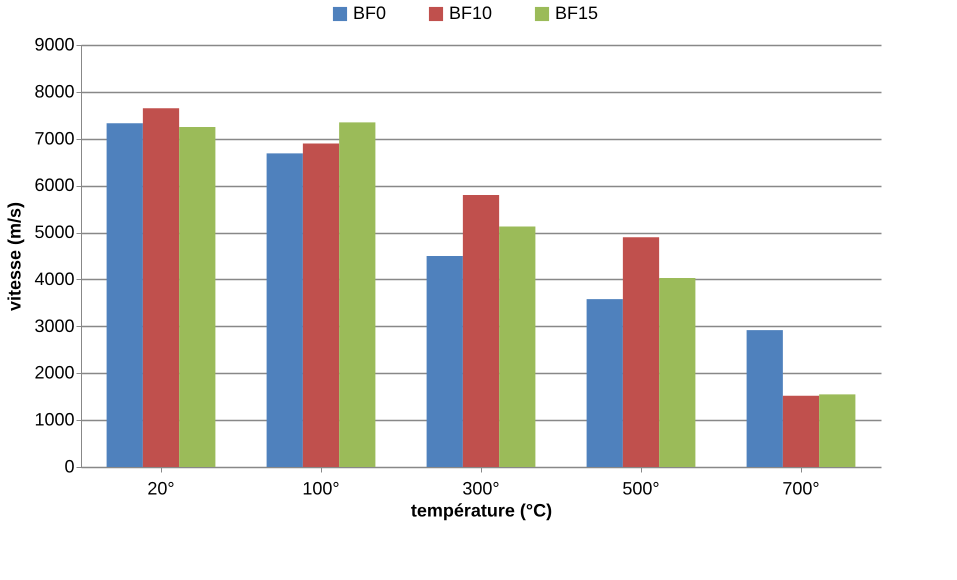 The height and width of the screenshot is (580, 957). Describe the element at coordinates (470, 13) in the screenshot. I see `legend-label: BF10` at that location.